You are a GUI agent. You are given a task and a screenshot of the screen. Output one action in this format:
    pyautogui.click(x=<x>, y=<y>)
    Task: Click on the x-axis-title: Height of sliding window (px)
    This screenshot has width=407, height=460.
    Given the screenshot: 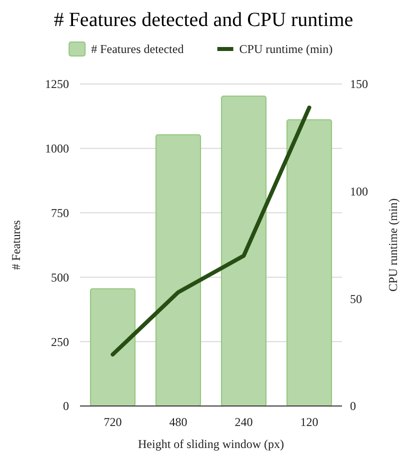 What is the action you would take?
    pyautogui.click(x=211, y=444)
    